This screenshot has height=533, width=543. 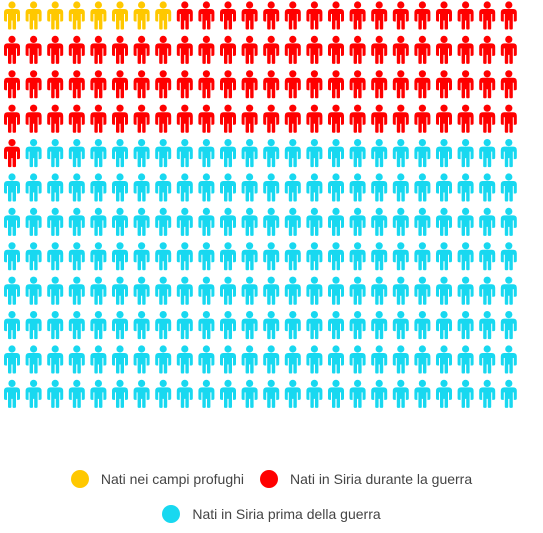 What do you see at coordinates (269, 479) in the screenshot?
I see `legend-swatch-durante` at bounding box center [269, 479].